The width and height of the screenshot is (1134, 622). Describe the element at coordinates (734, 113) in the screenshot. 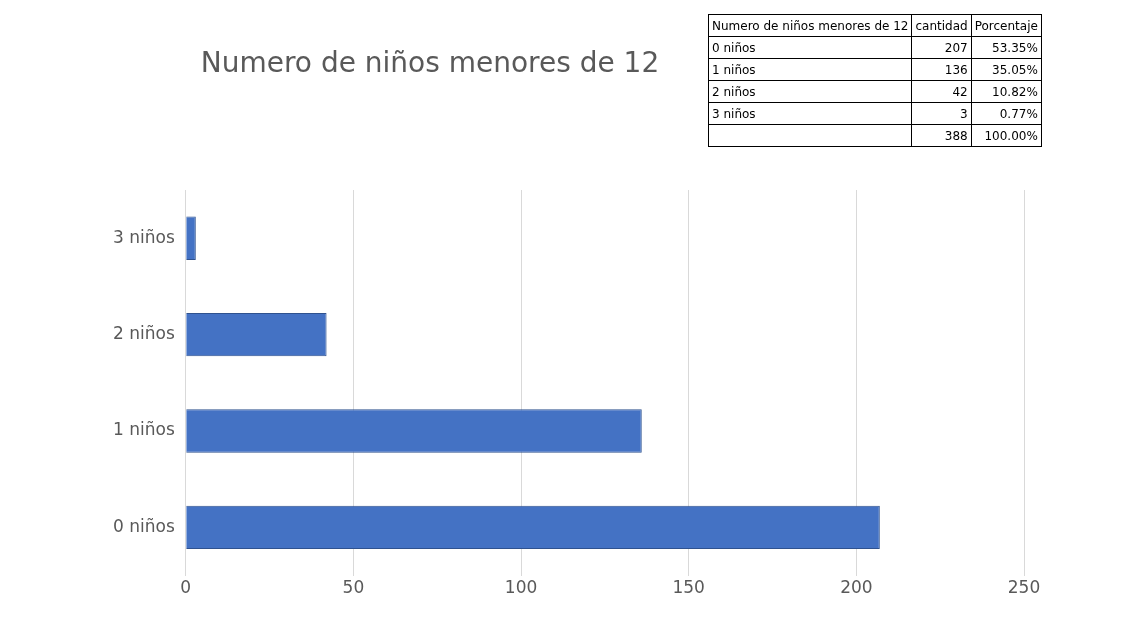

I see `category-label: 3 niños` at that location.